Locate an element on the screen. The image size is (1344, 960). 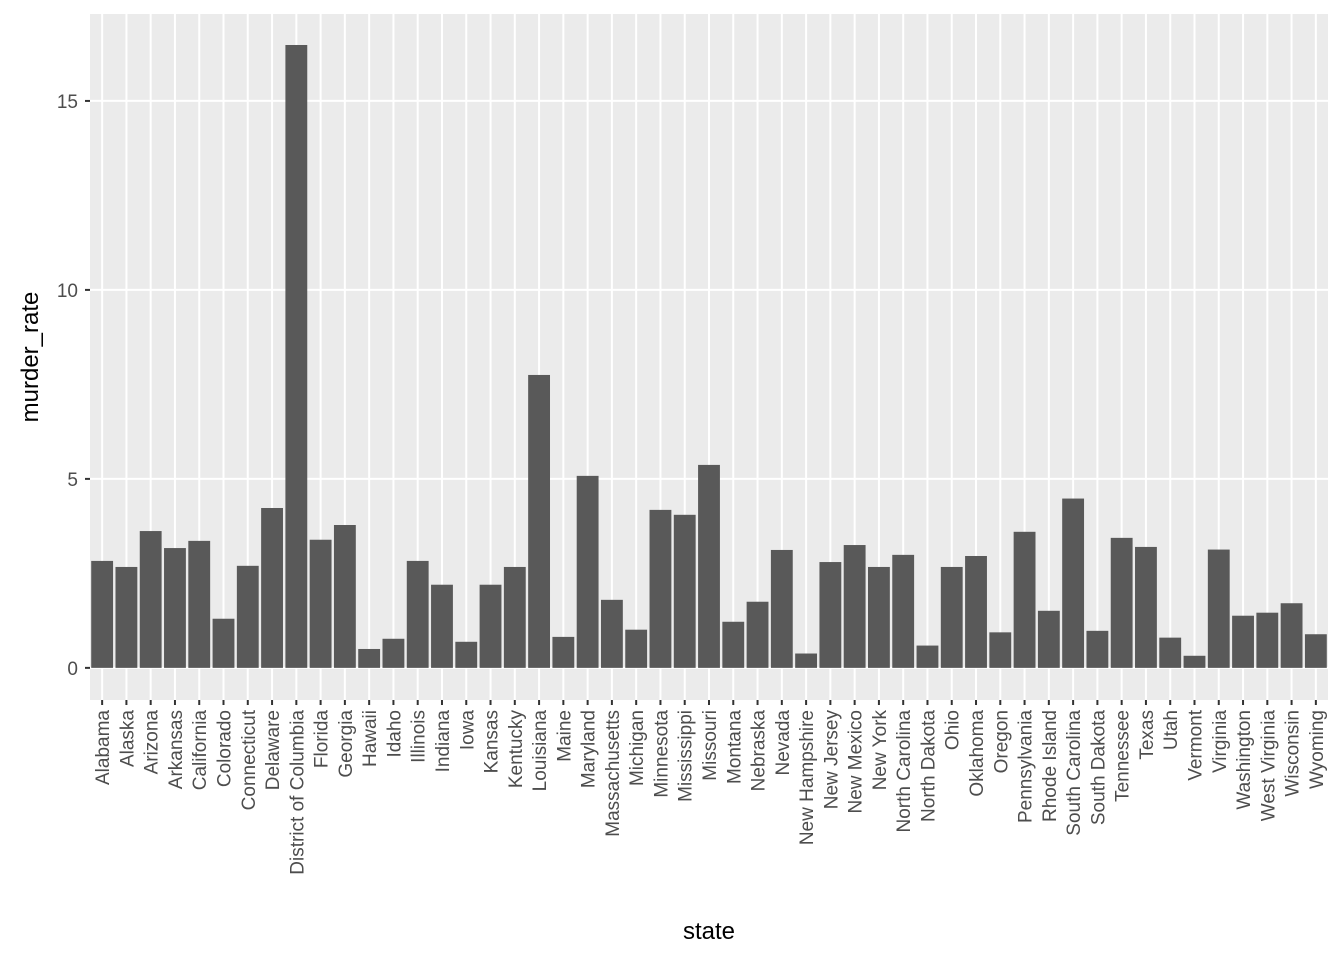
x-tick-label: Montana is located at coordinates (734, 747).